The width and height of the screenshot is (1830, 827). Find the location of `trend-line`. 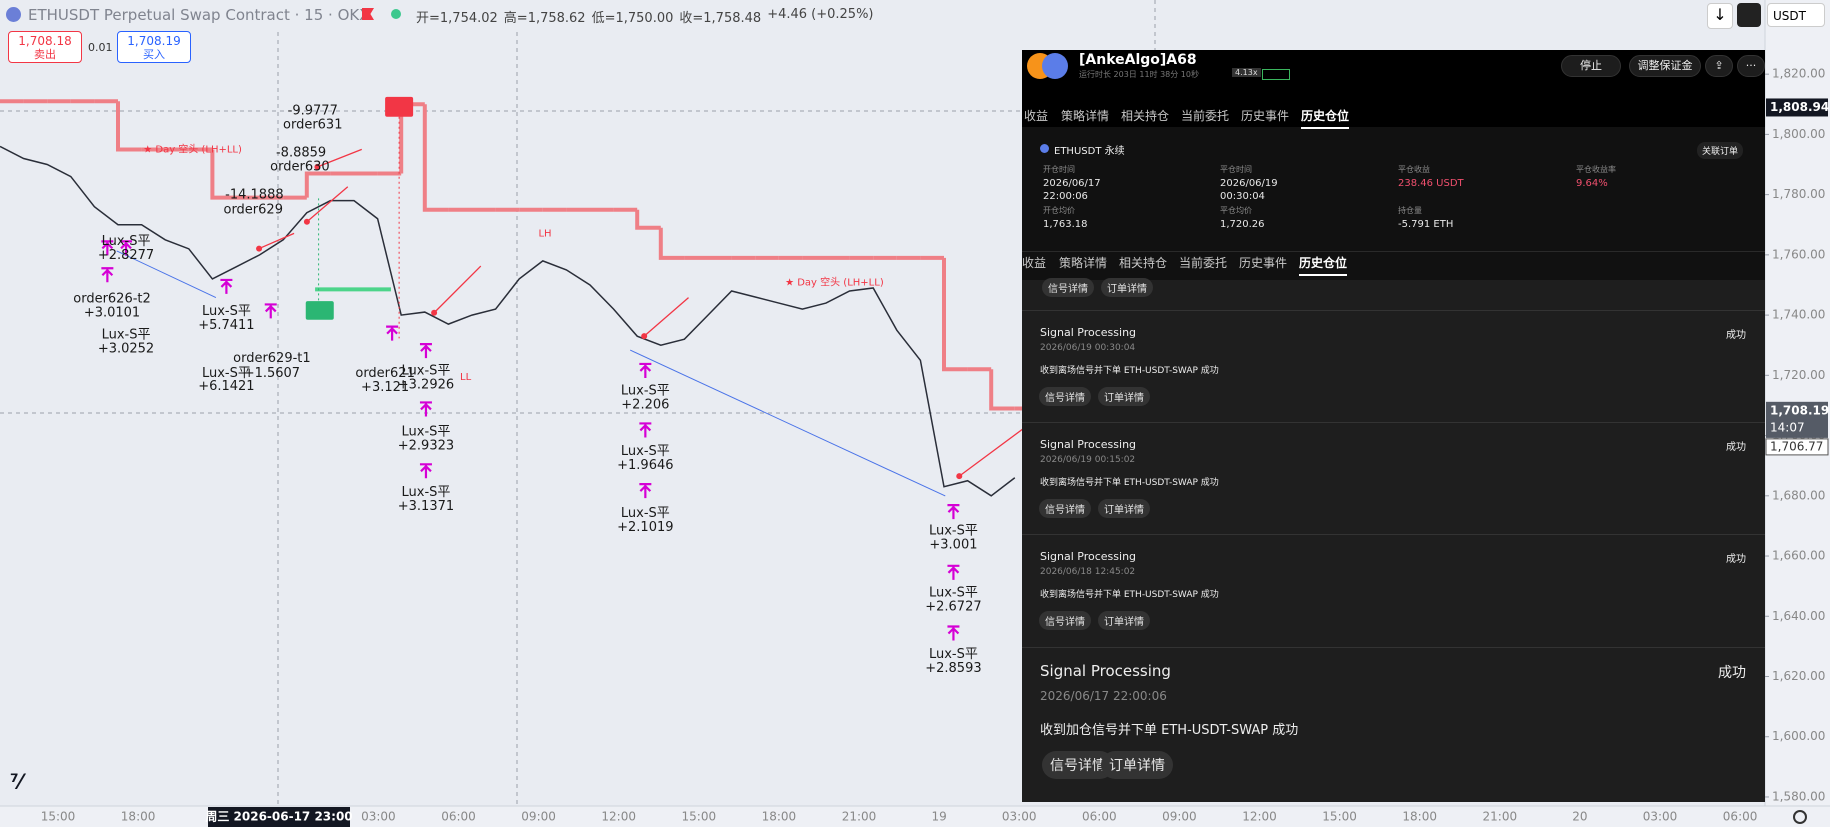

trend-line is located at coordinates (787, 423).